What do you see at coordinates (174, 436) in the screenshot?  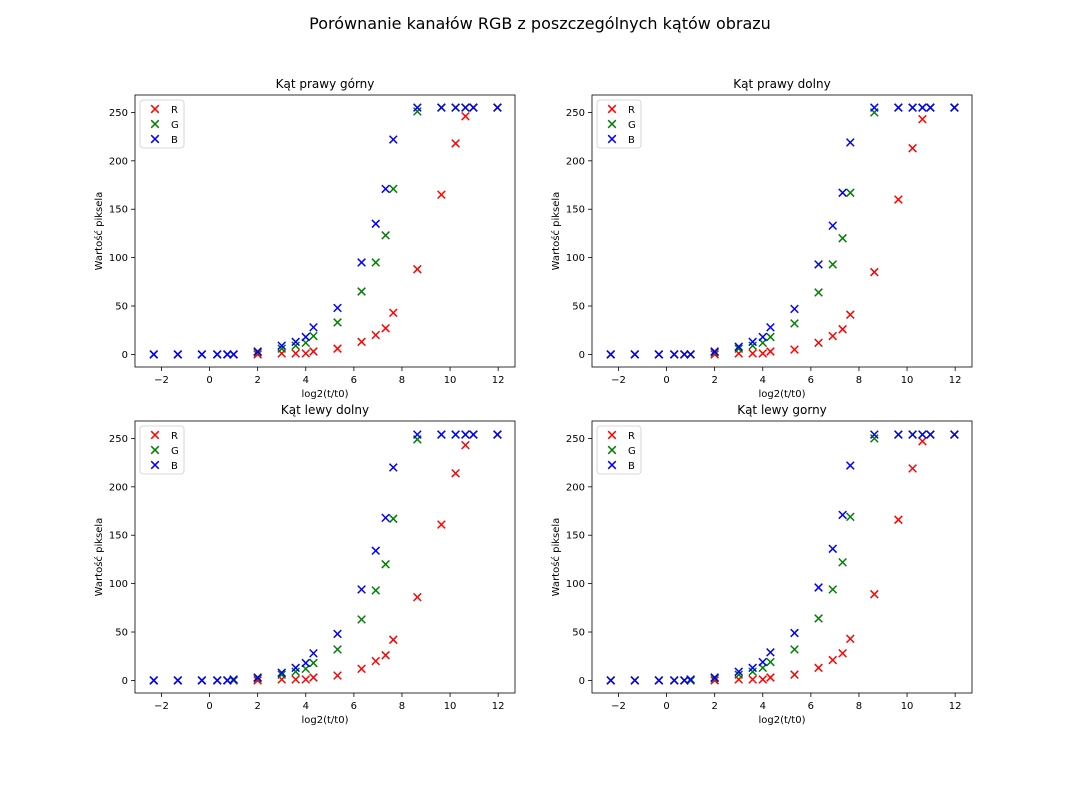 I see `legend-label-R: R` at bounding box center [174, 436].